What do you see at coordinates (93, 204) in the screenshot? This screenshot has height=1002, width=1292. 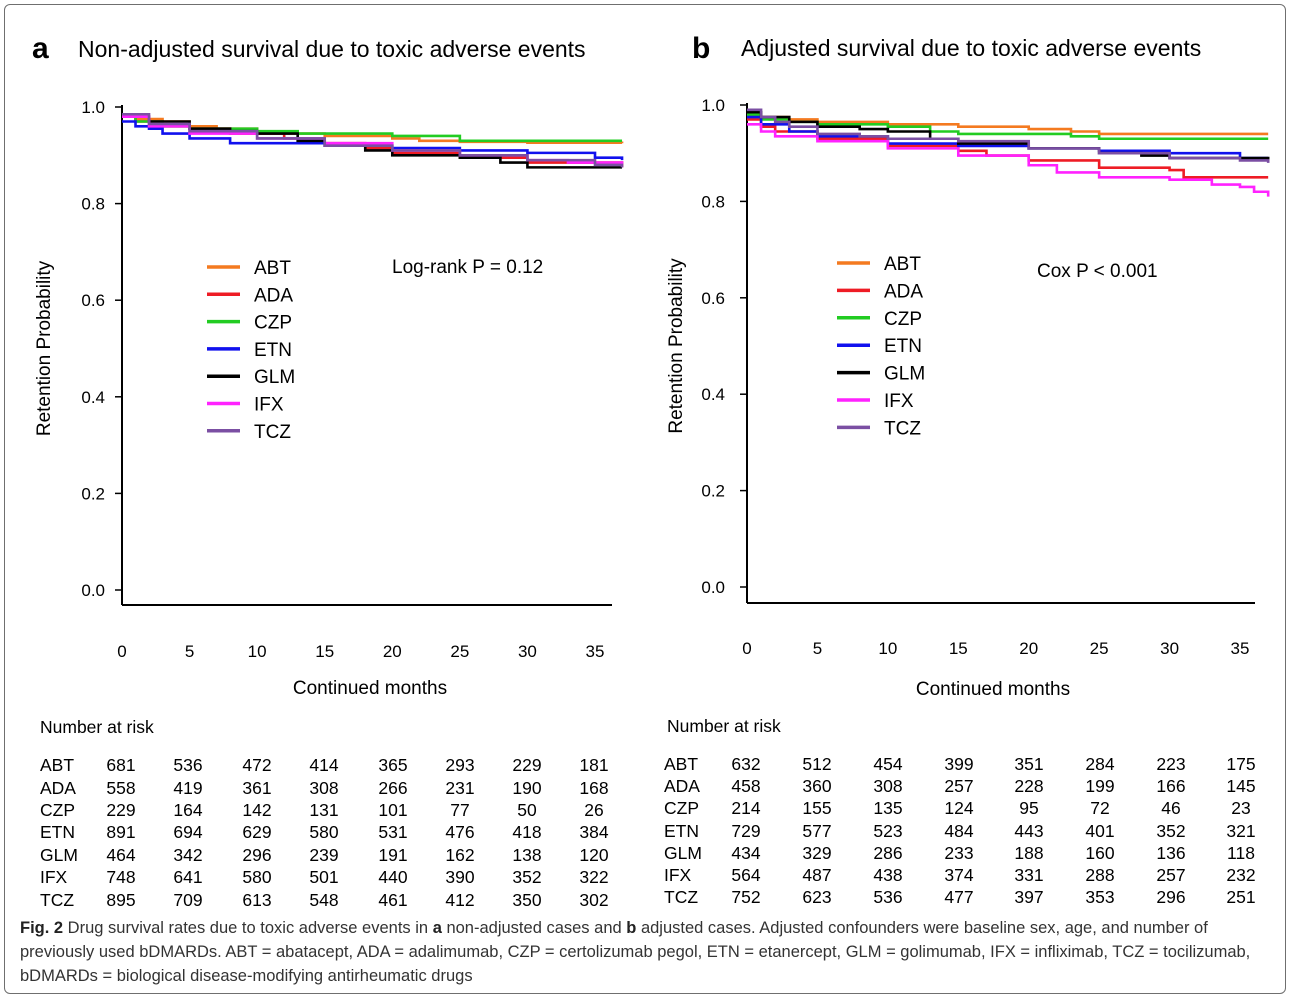 I see `y-tick-label: 0.8` at bounding box center [93, 204].